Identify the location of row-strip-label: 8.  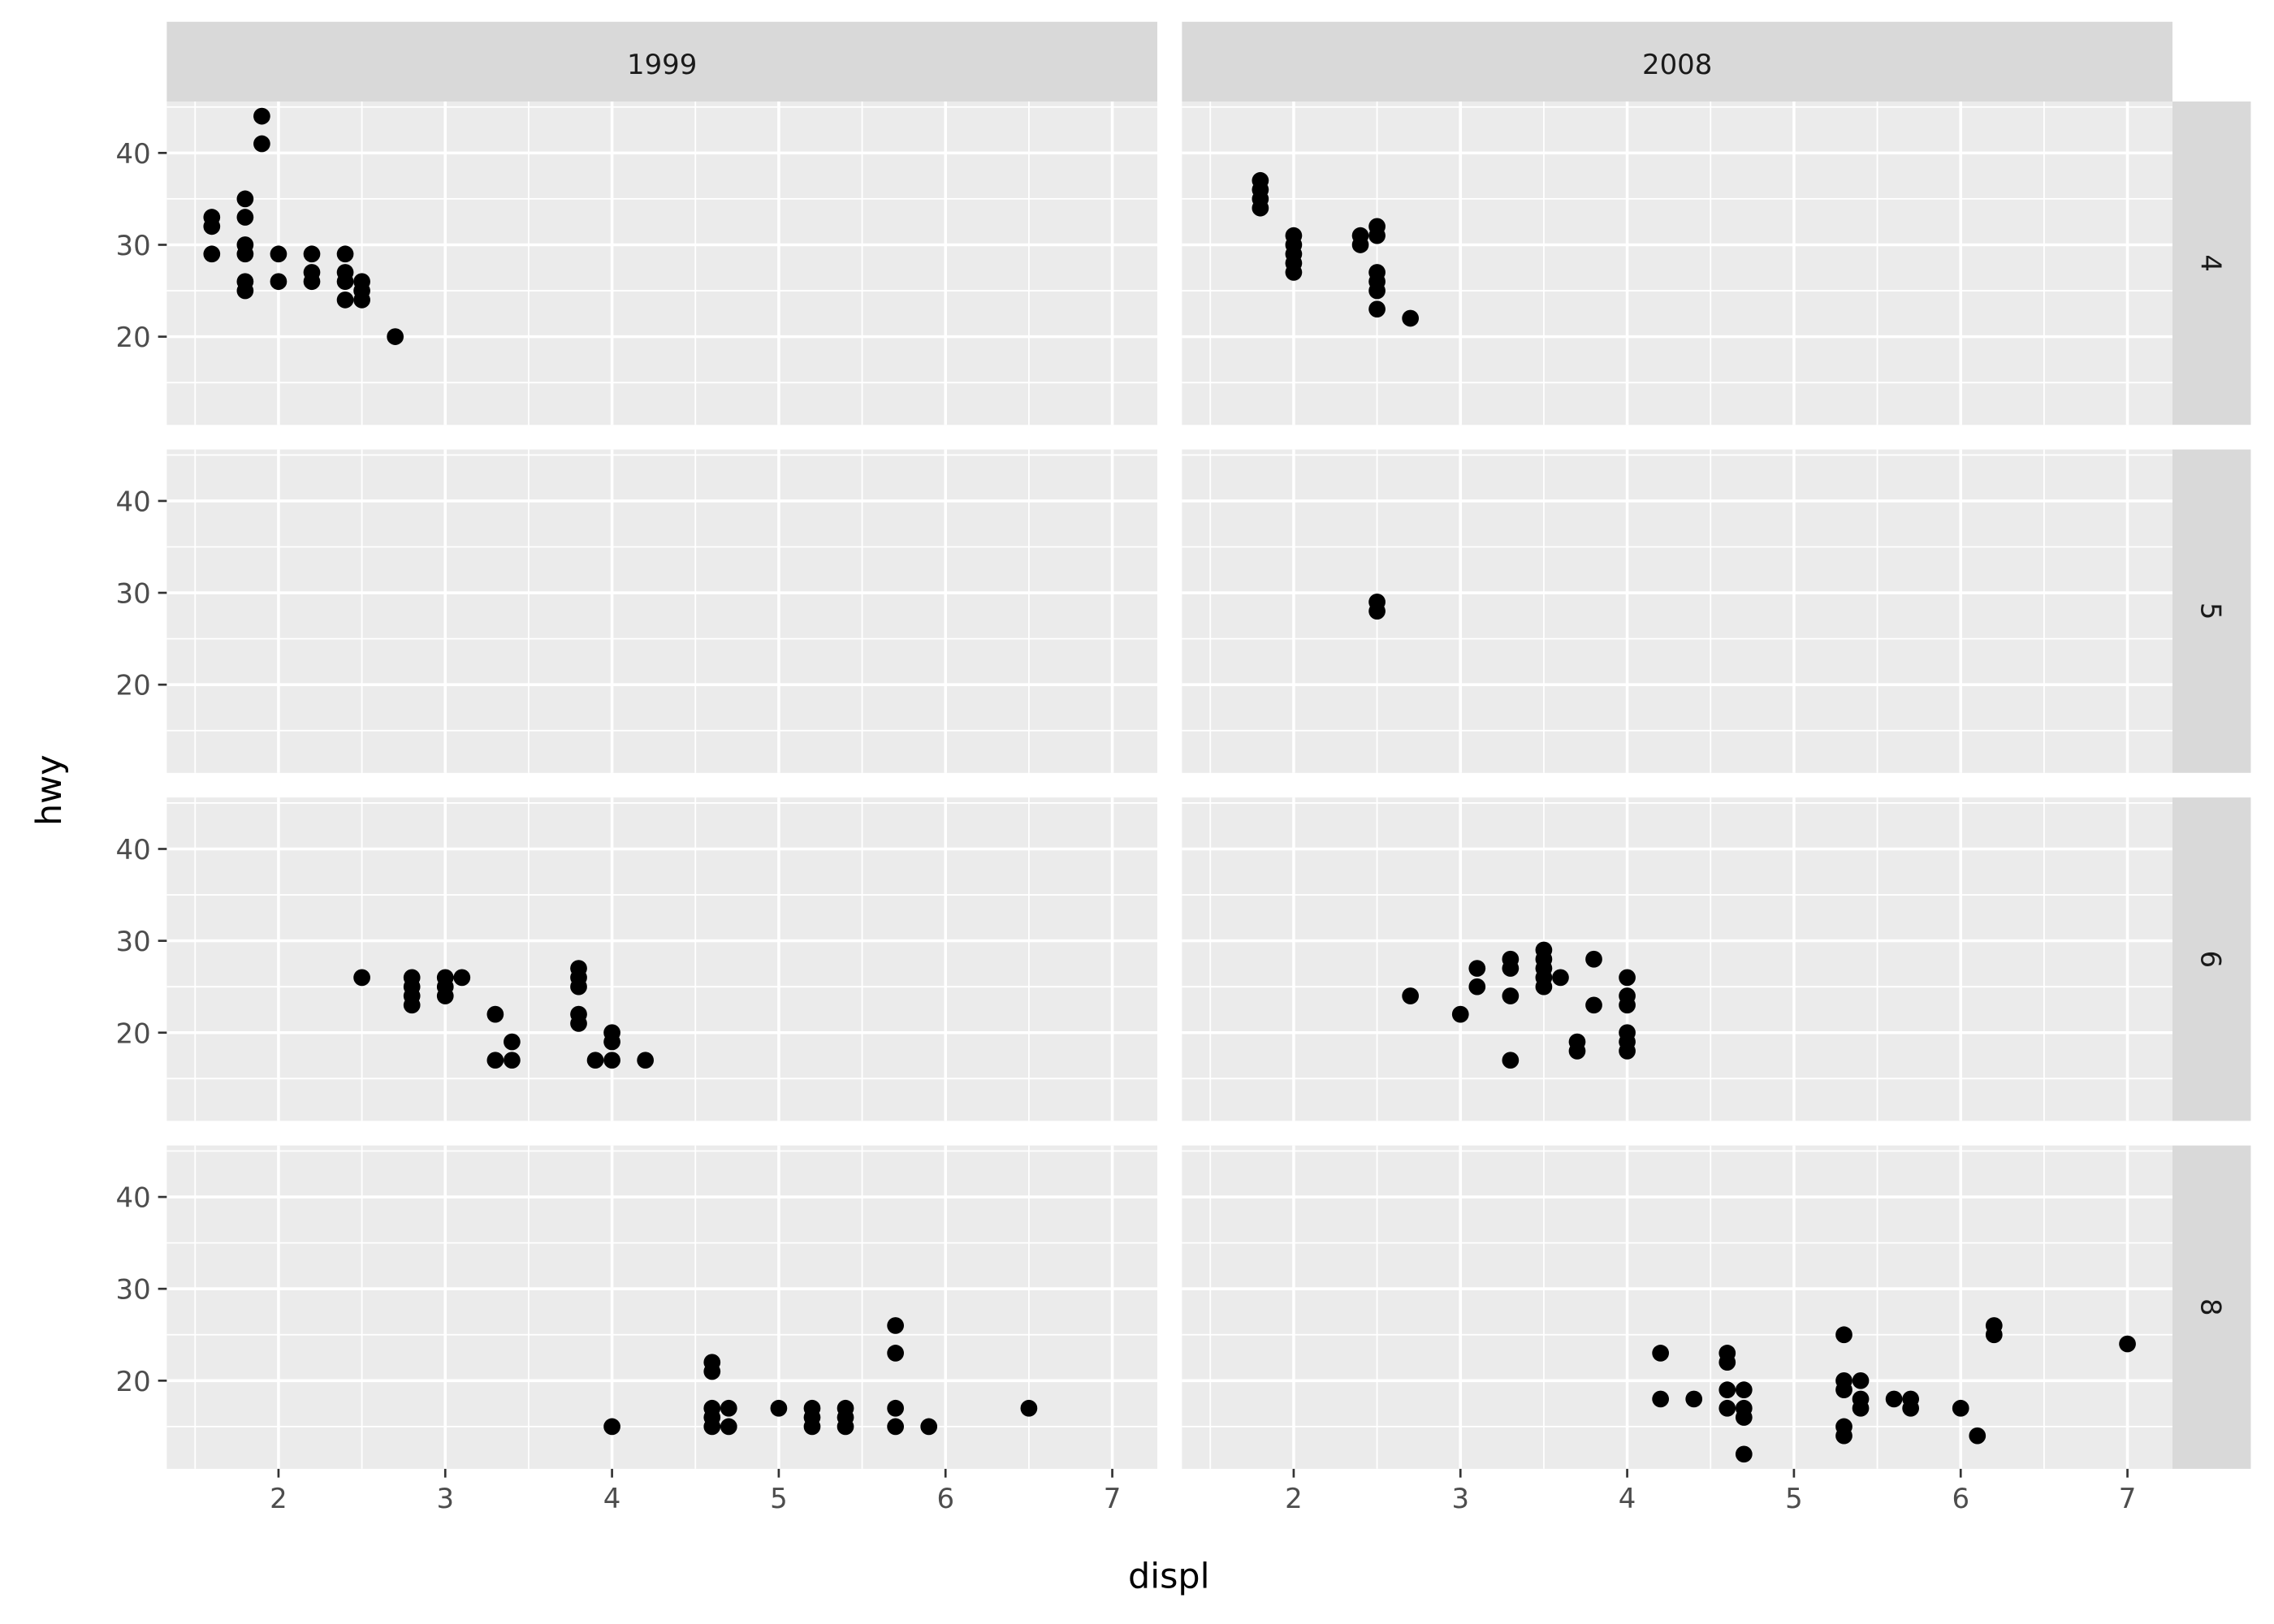
(2211, 1307).